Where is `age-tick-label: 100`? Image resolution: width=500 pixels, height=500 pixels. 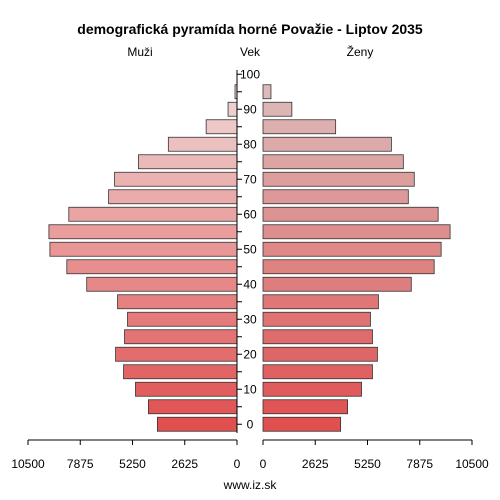 age-tick-label: 100 is located at coordinates (250, 74).